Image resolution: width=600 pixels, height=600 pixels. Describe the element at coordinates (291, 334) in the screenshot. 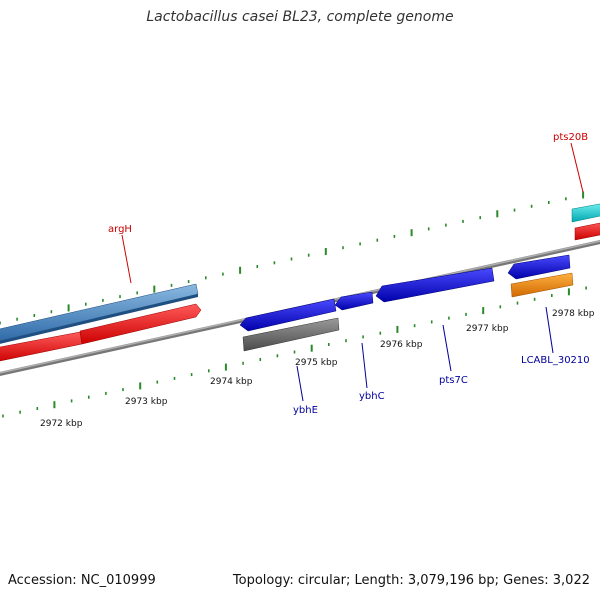

I see `gene-gray` at that location.